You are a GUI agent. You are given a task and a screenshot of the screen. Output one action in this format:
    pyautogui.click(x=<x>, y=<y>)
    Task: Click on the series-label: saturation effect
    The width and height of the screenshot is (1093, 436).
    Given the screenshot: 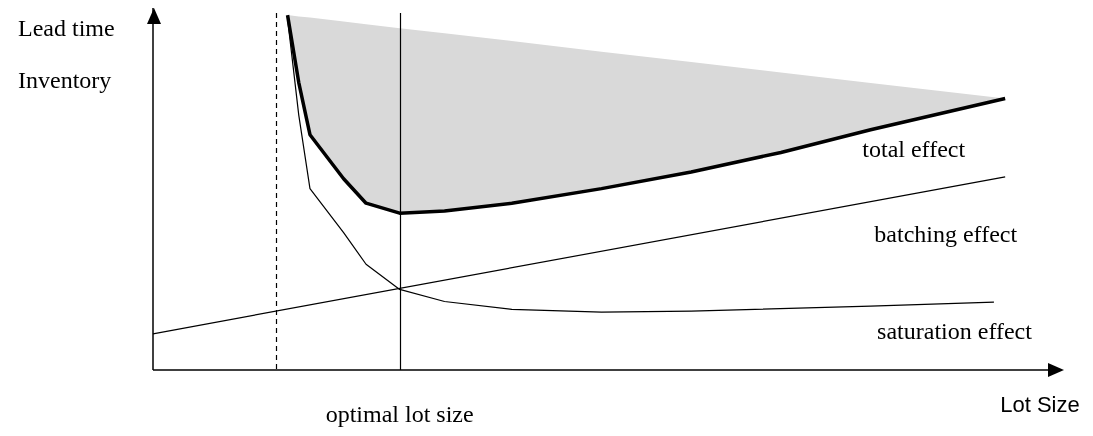 What is the action you would take?
    pyautogui.click(x=955, y=331)
    